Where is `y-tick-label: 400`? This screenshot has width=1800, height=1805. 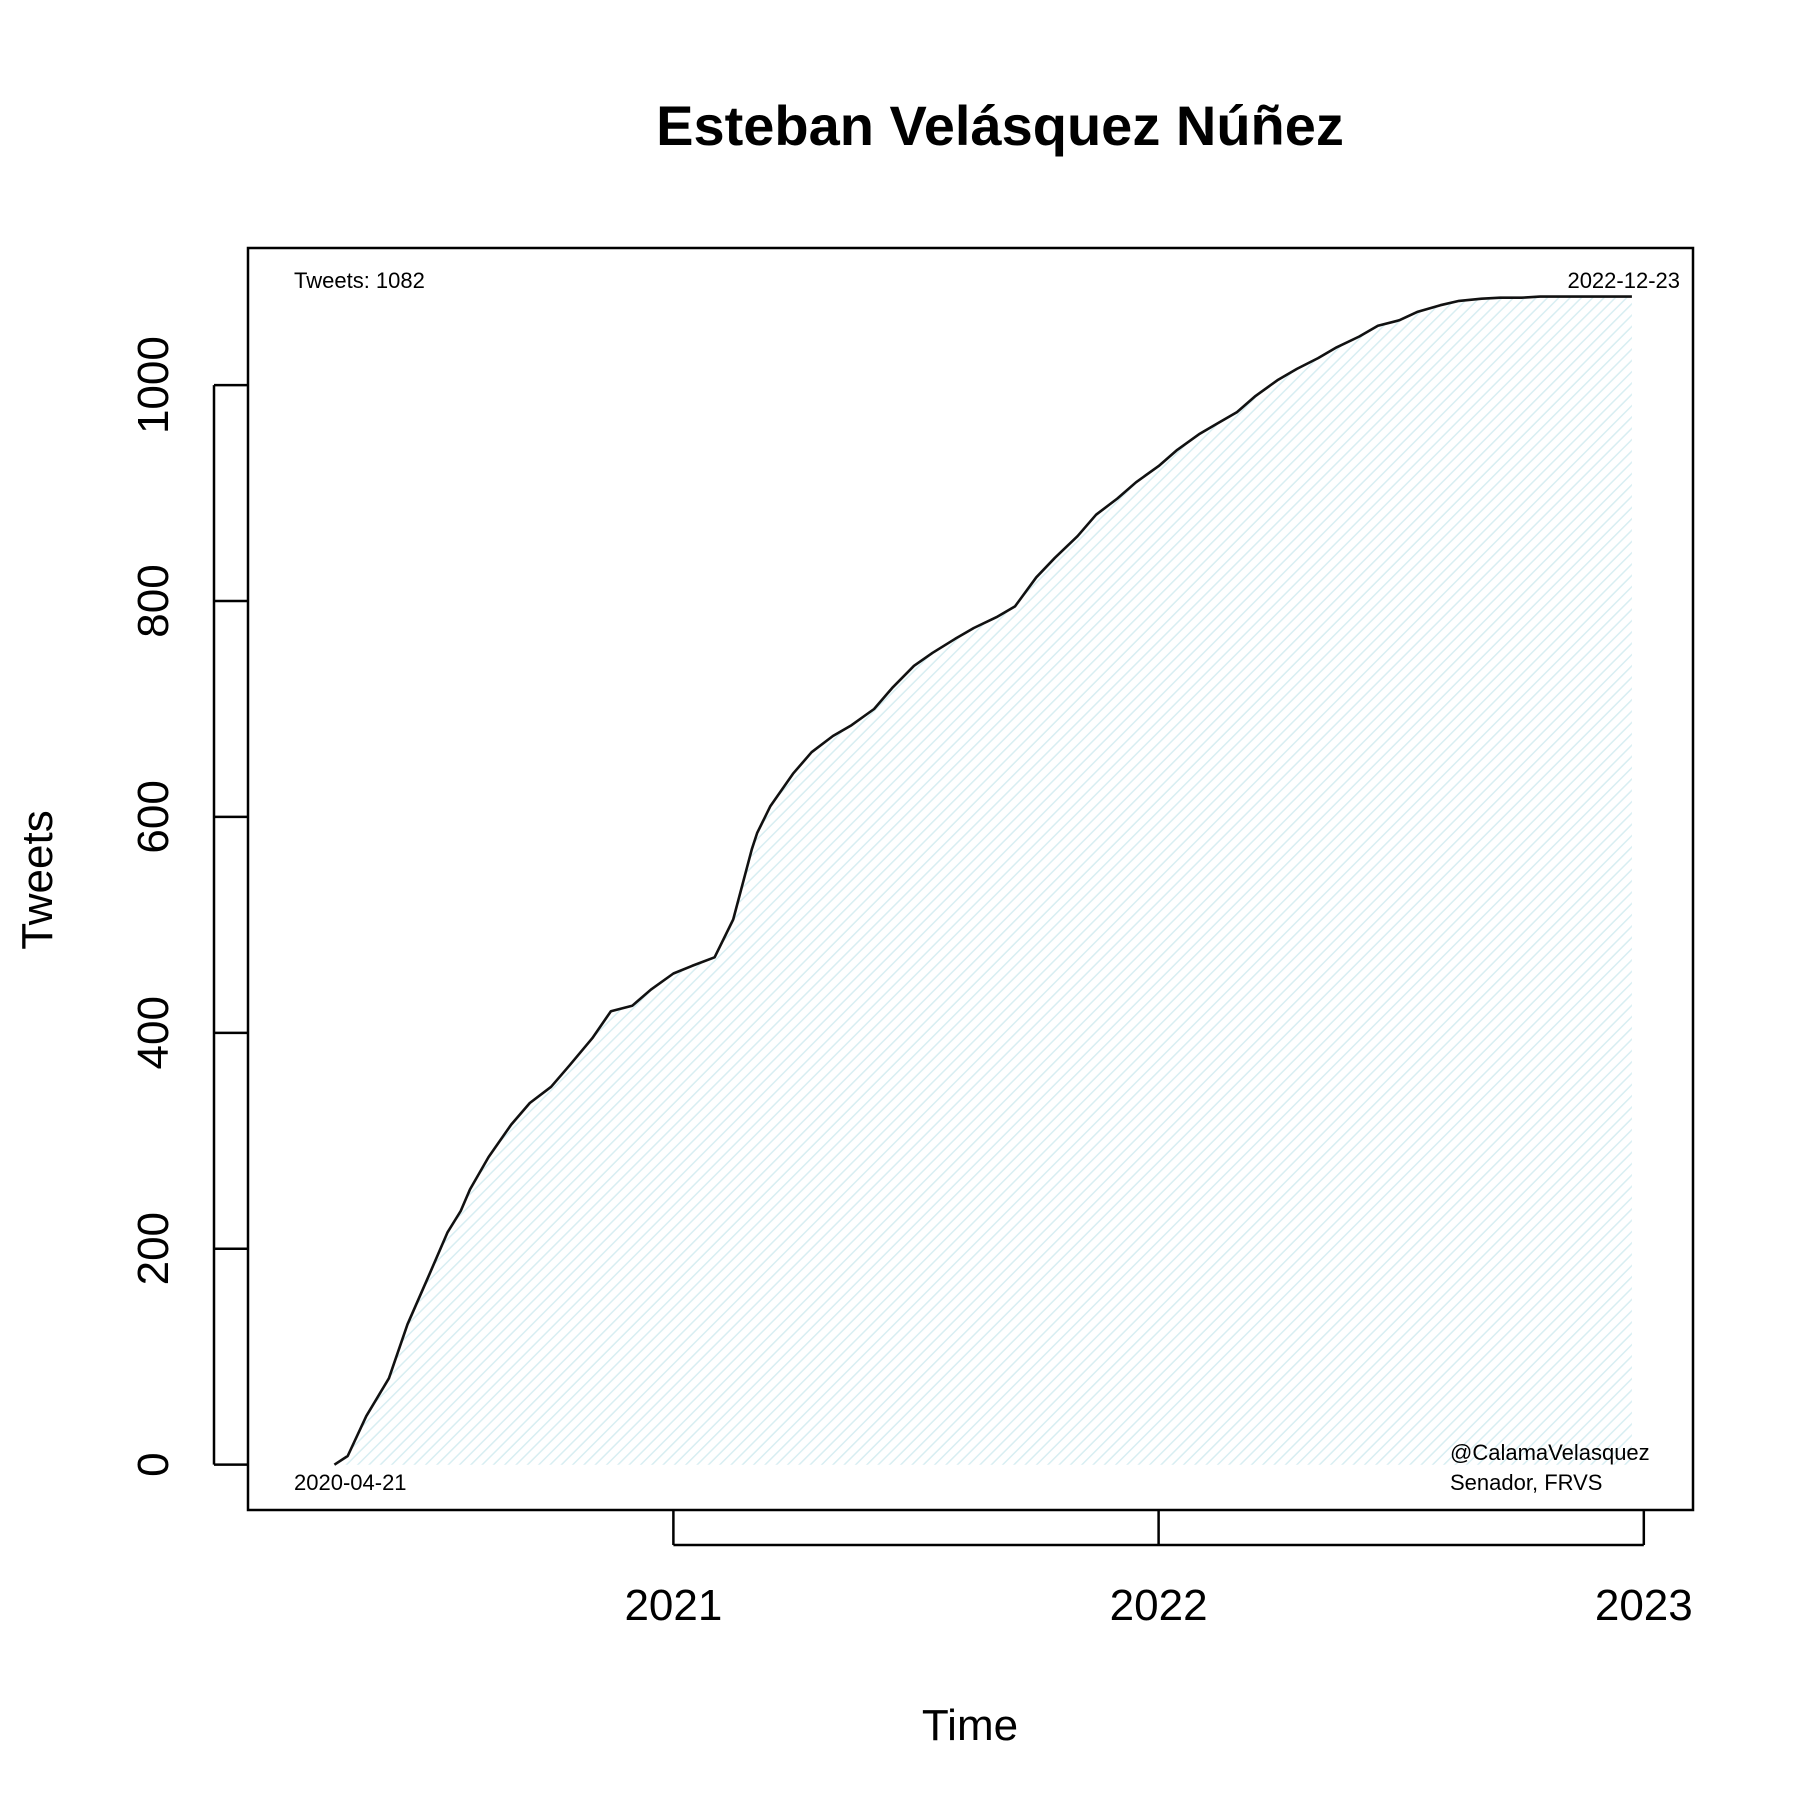 y-tick-label: 400 is located at coordinates (153, 1032).